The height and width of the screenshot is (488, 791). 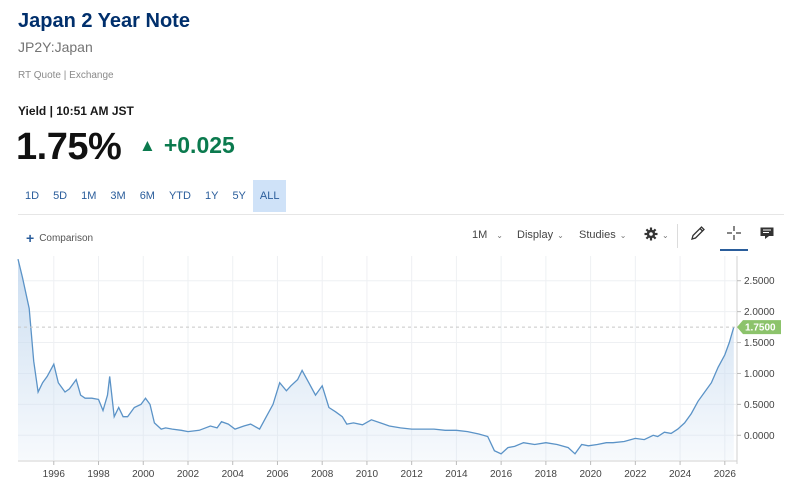 What do you see at coordinates (546, 474) in the screenshot?
I see `x-tick-label: 2018` at bounding box center [546, 474].